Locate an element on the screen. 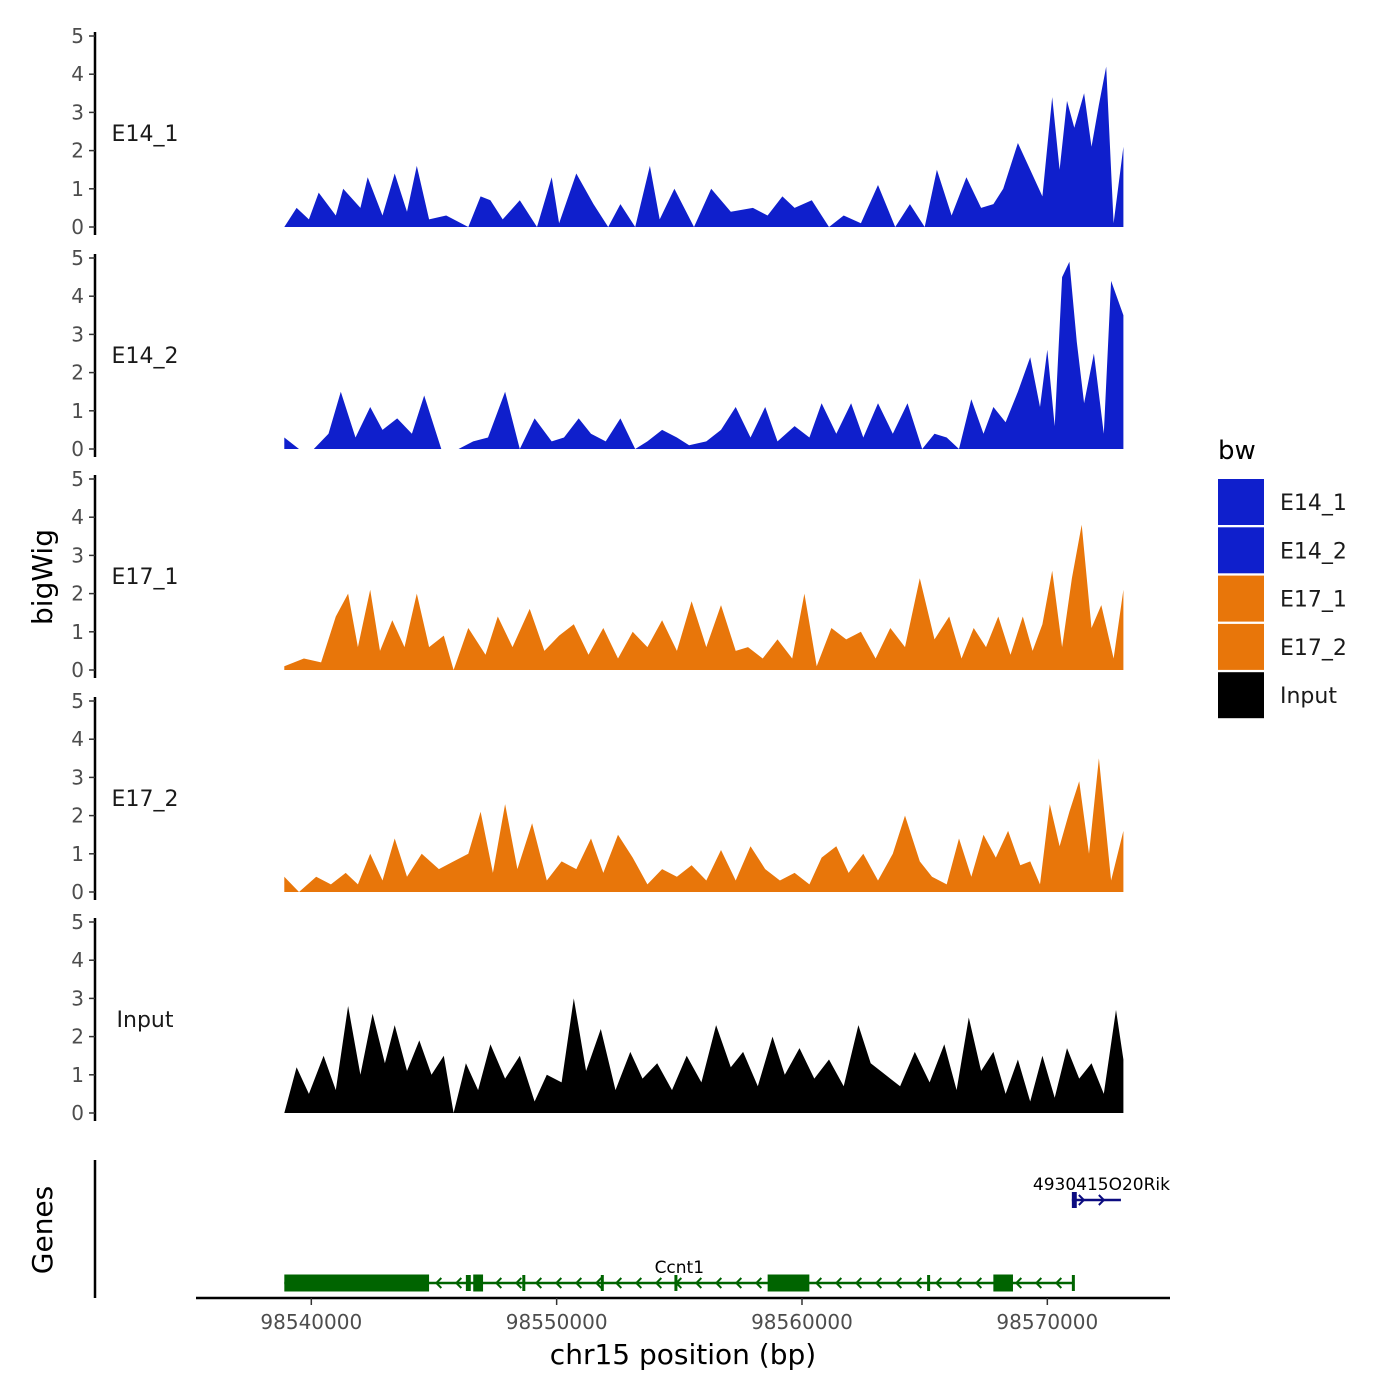  legend-label: E14_1 is located at coordinates (1313, 503).